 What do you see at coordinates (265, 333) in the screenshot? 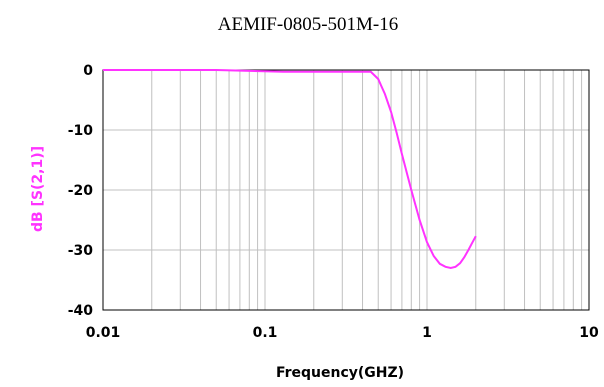
I see `x-tick-label: 0.1` at bounding box center [265, 333].